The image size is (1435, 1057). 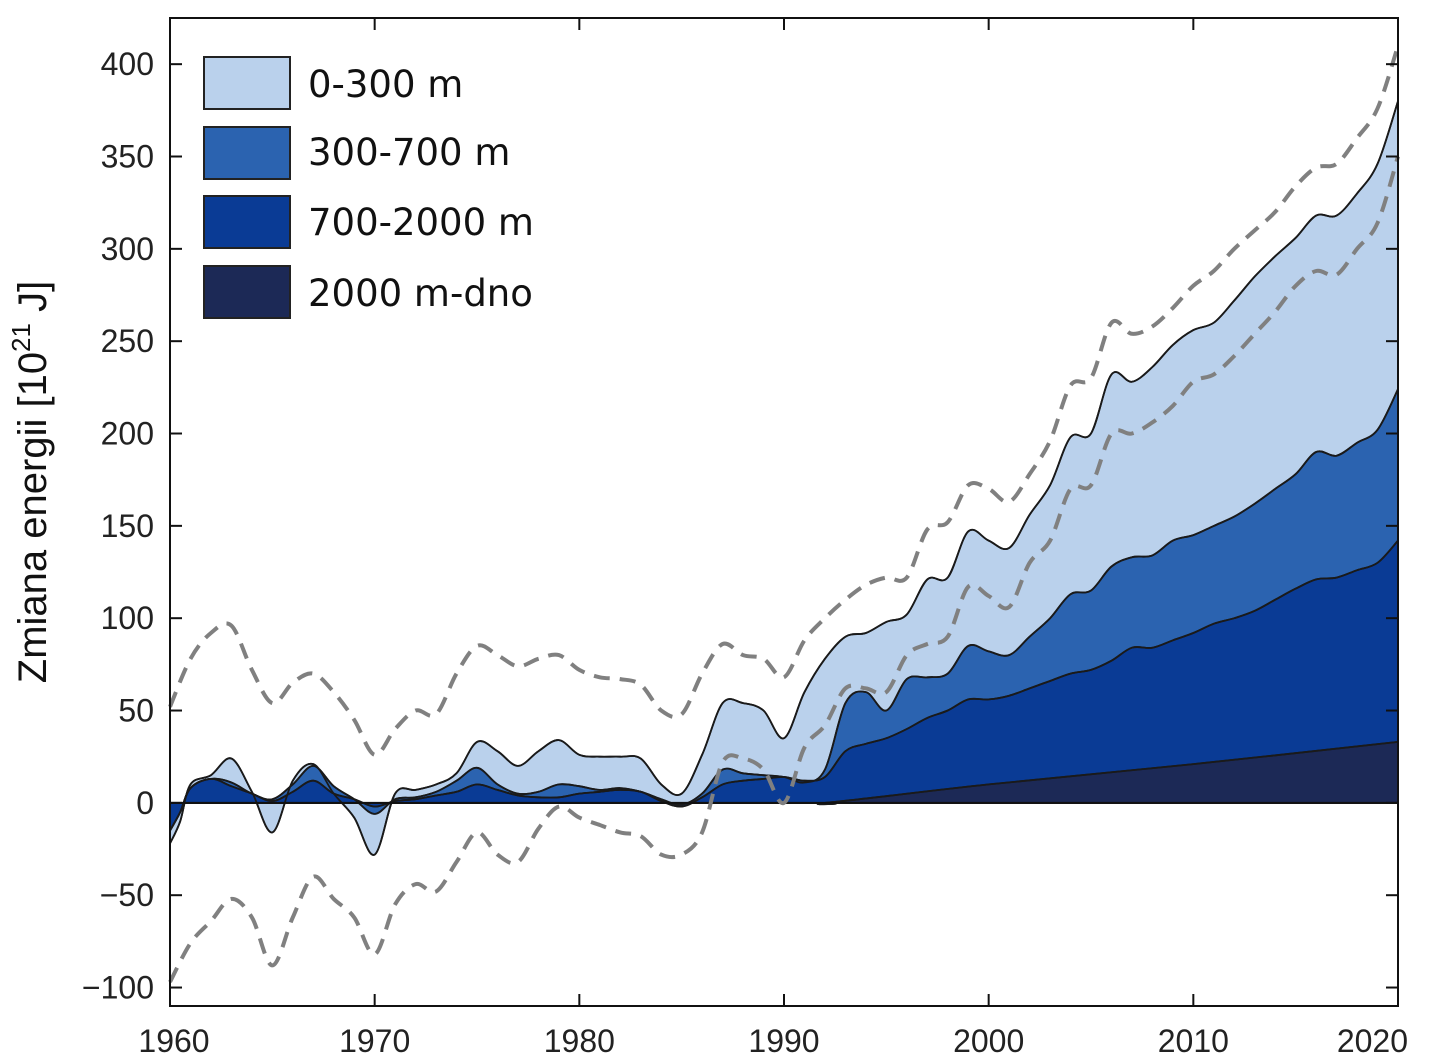 What do you see at coordinates (145, 803) in the screenshot?
I see `y-tick-label: 0` at bounding box center [145, 803].